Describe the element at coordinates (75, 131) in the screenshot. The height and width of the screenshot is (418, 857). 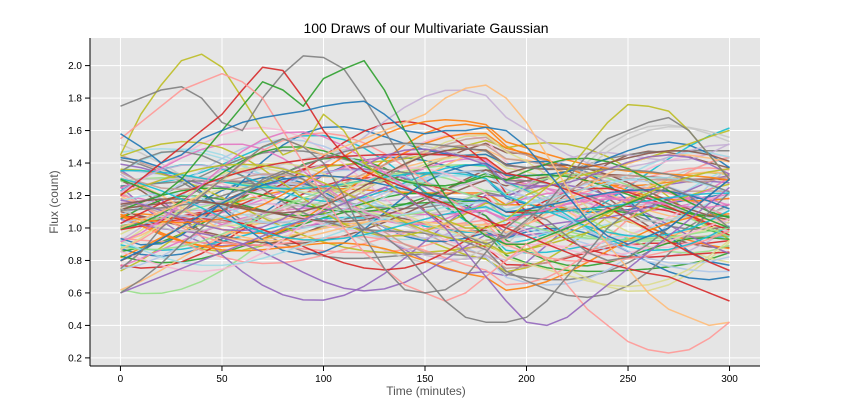
I see `y-tick-label: 1.6` at that location.